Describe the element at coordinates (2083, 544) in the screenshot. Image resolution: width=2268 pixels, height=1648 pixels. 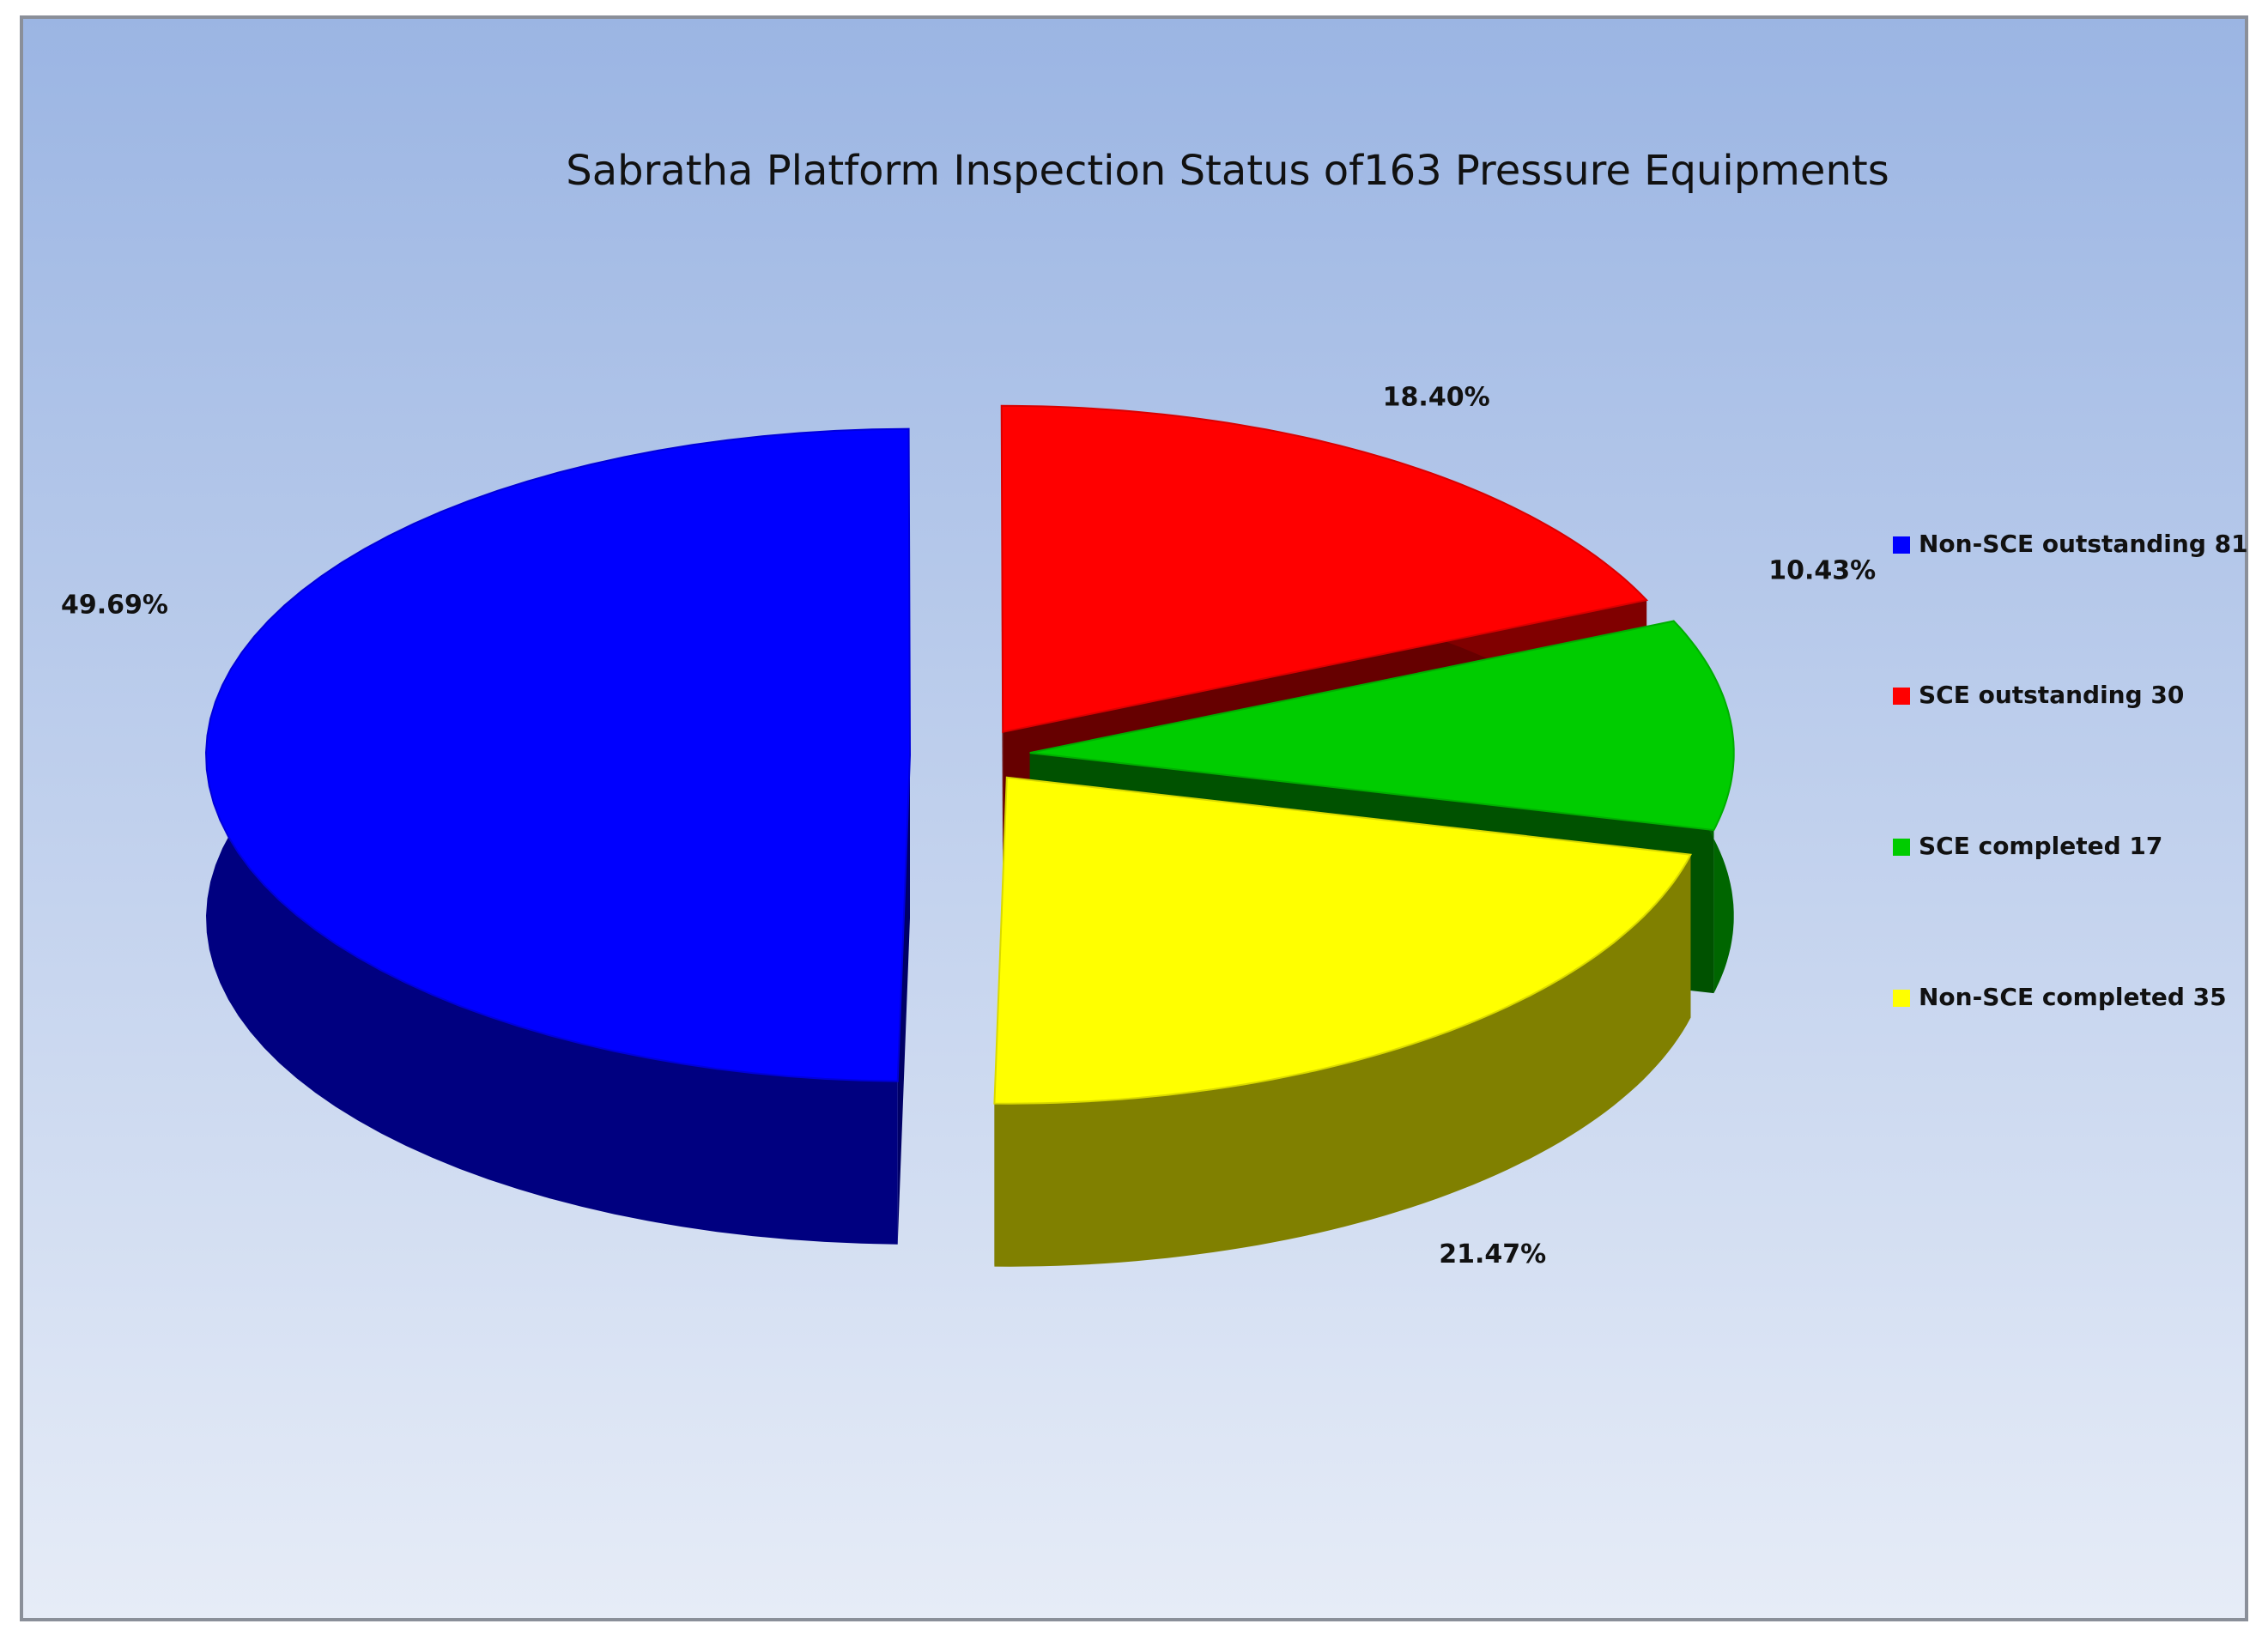
I see `legend-label: Non-SCE outstanding 81` at that location.